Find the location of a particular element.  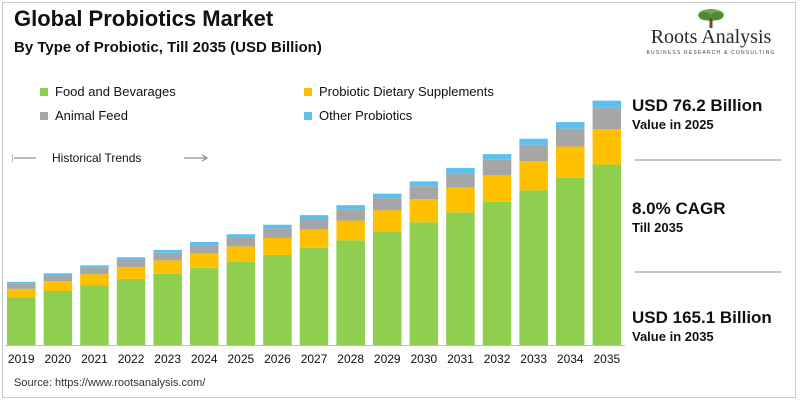

stat-2025-label: Value in 2025 is located at coordinates (673, 124).